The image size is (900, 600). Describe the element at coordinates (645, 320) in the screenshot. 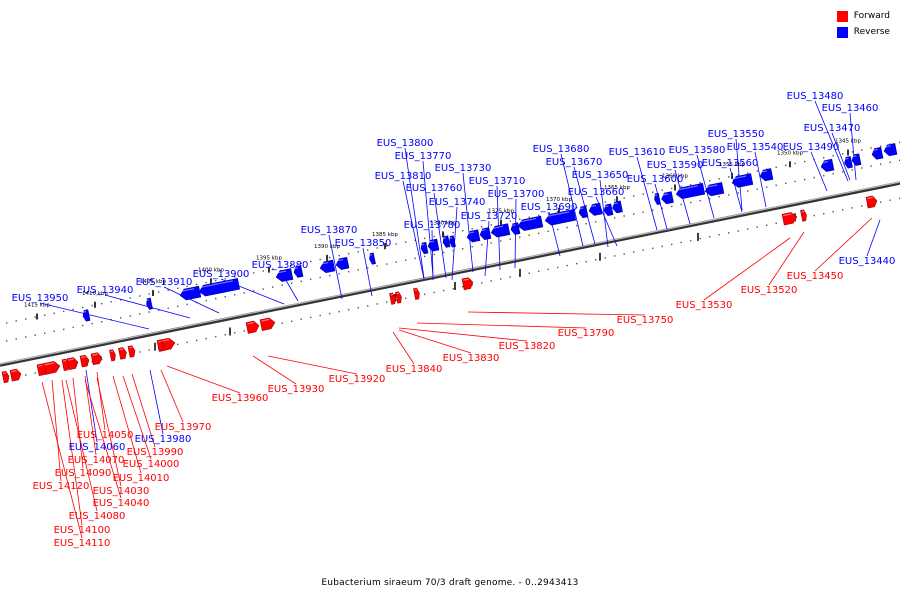

I see `gene-label: EUS_13750` at that location.